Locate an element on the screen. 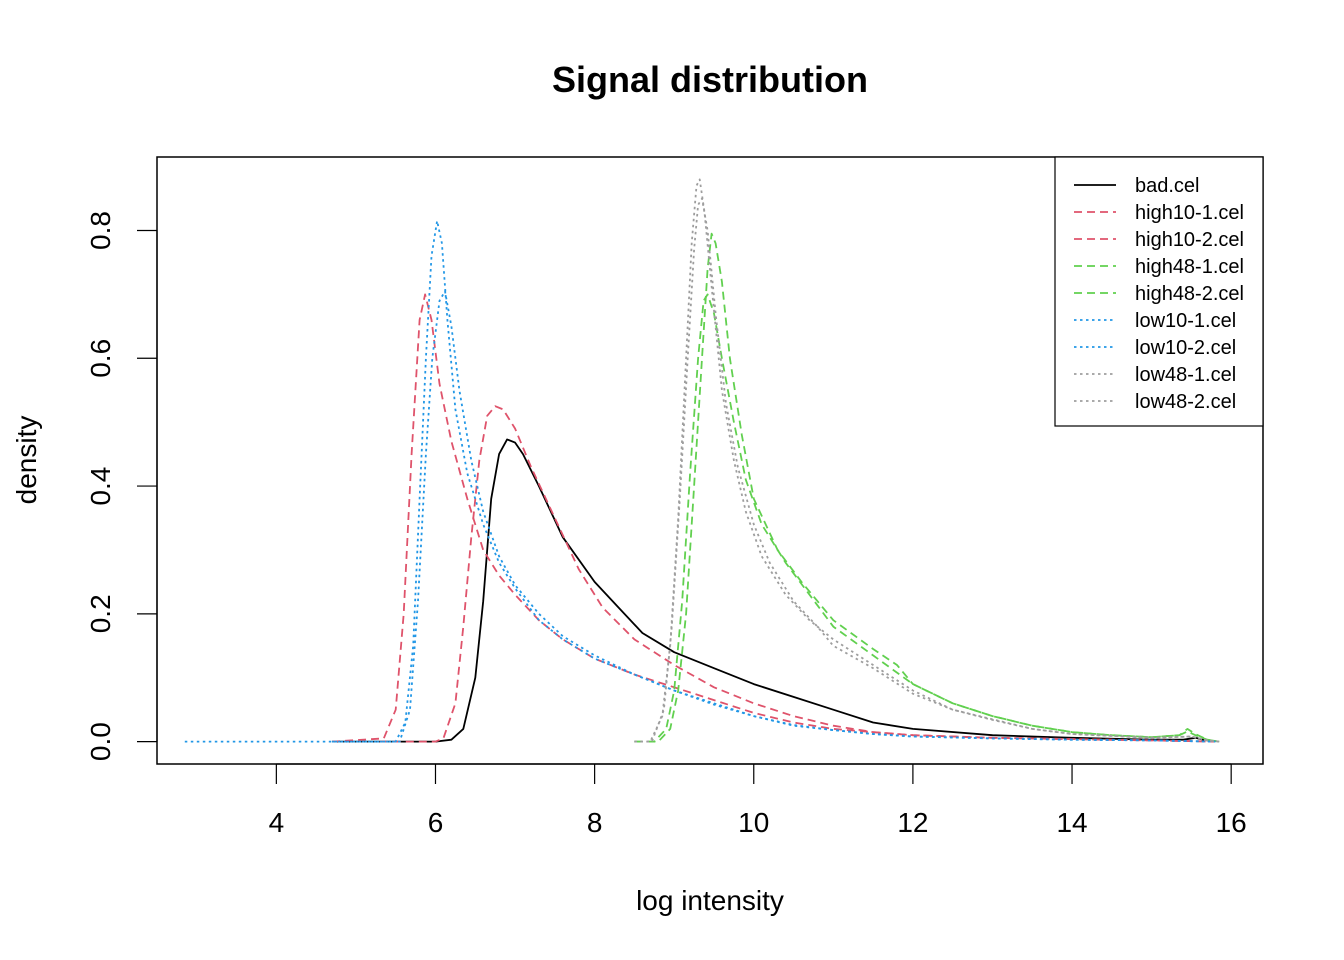 The height and width of the screenshot is (960, 1344). y-axis-label: density is located at coordinates (26, 460).